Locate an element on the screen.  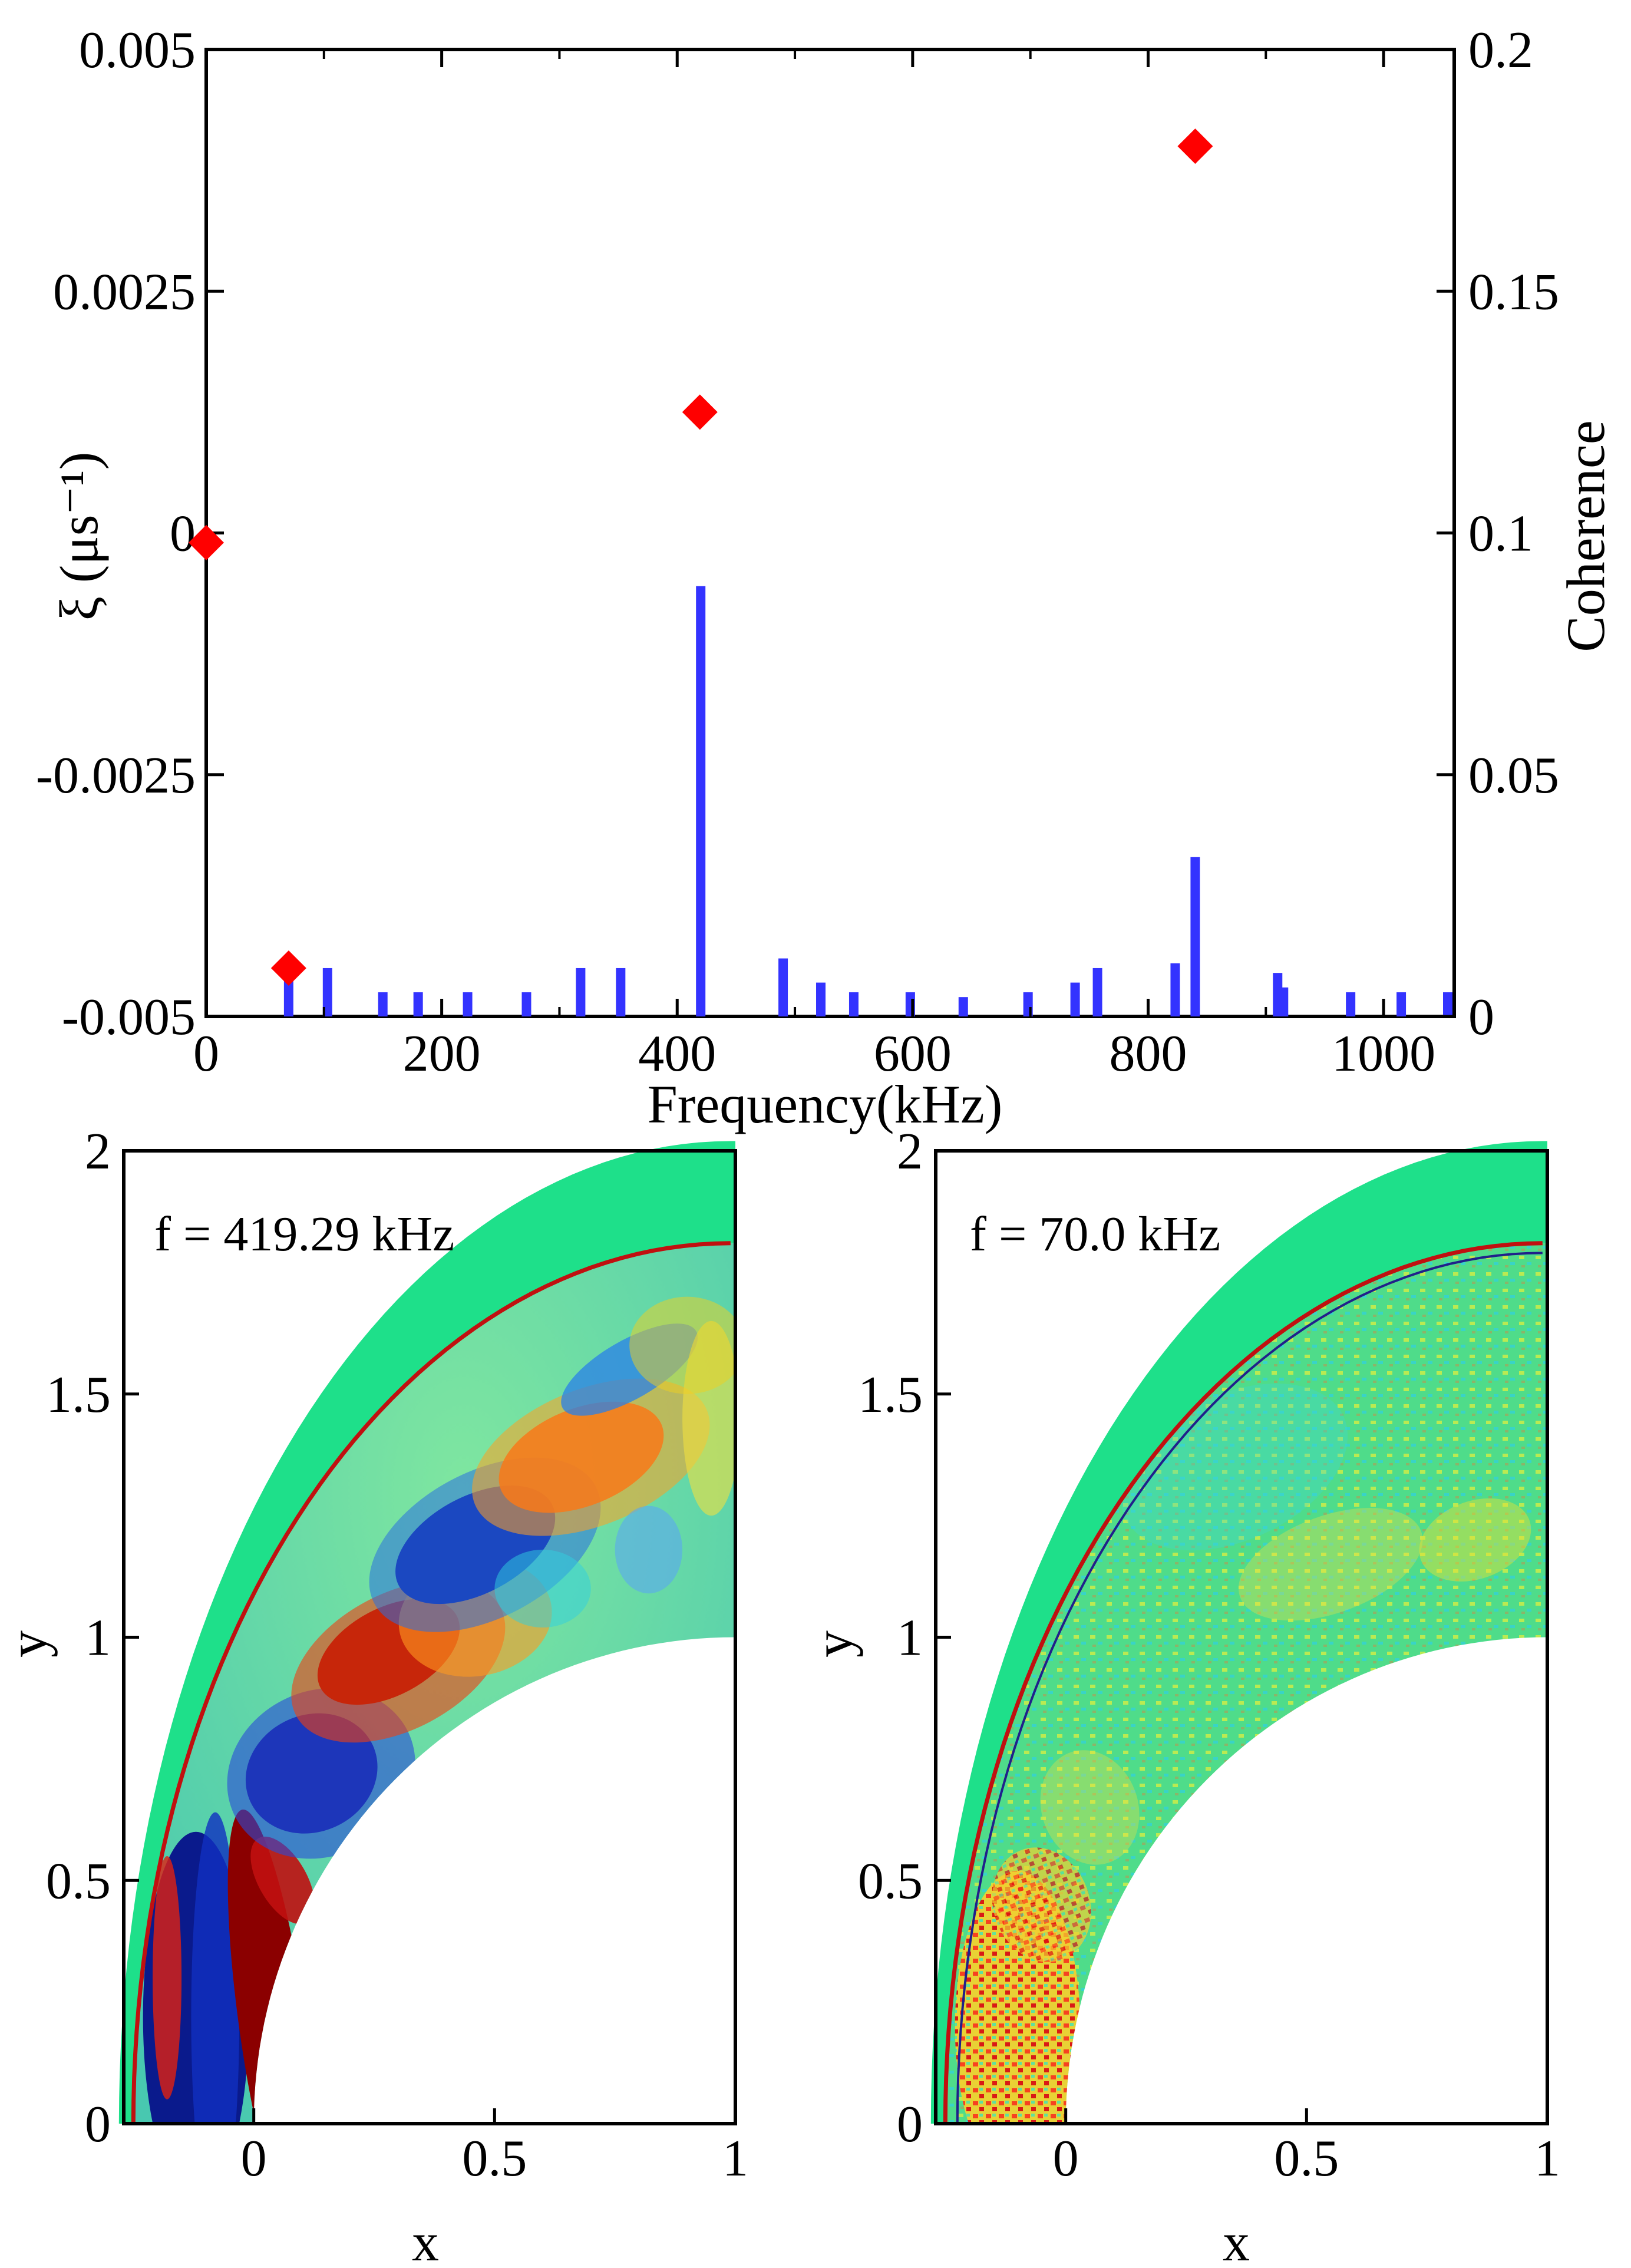
x-tick-label: 800 is located at coordinates (1148, 1053).